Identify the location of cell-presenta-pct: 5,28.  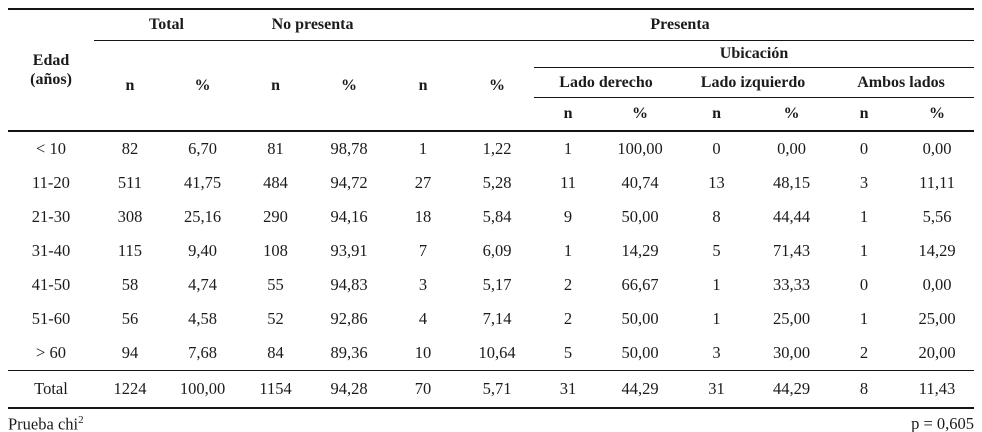
(497, 183).